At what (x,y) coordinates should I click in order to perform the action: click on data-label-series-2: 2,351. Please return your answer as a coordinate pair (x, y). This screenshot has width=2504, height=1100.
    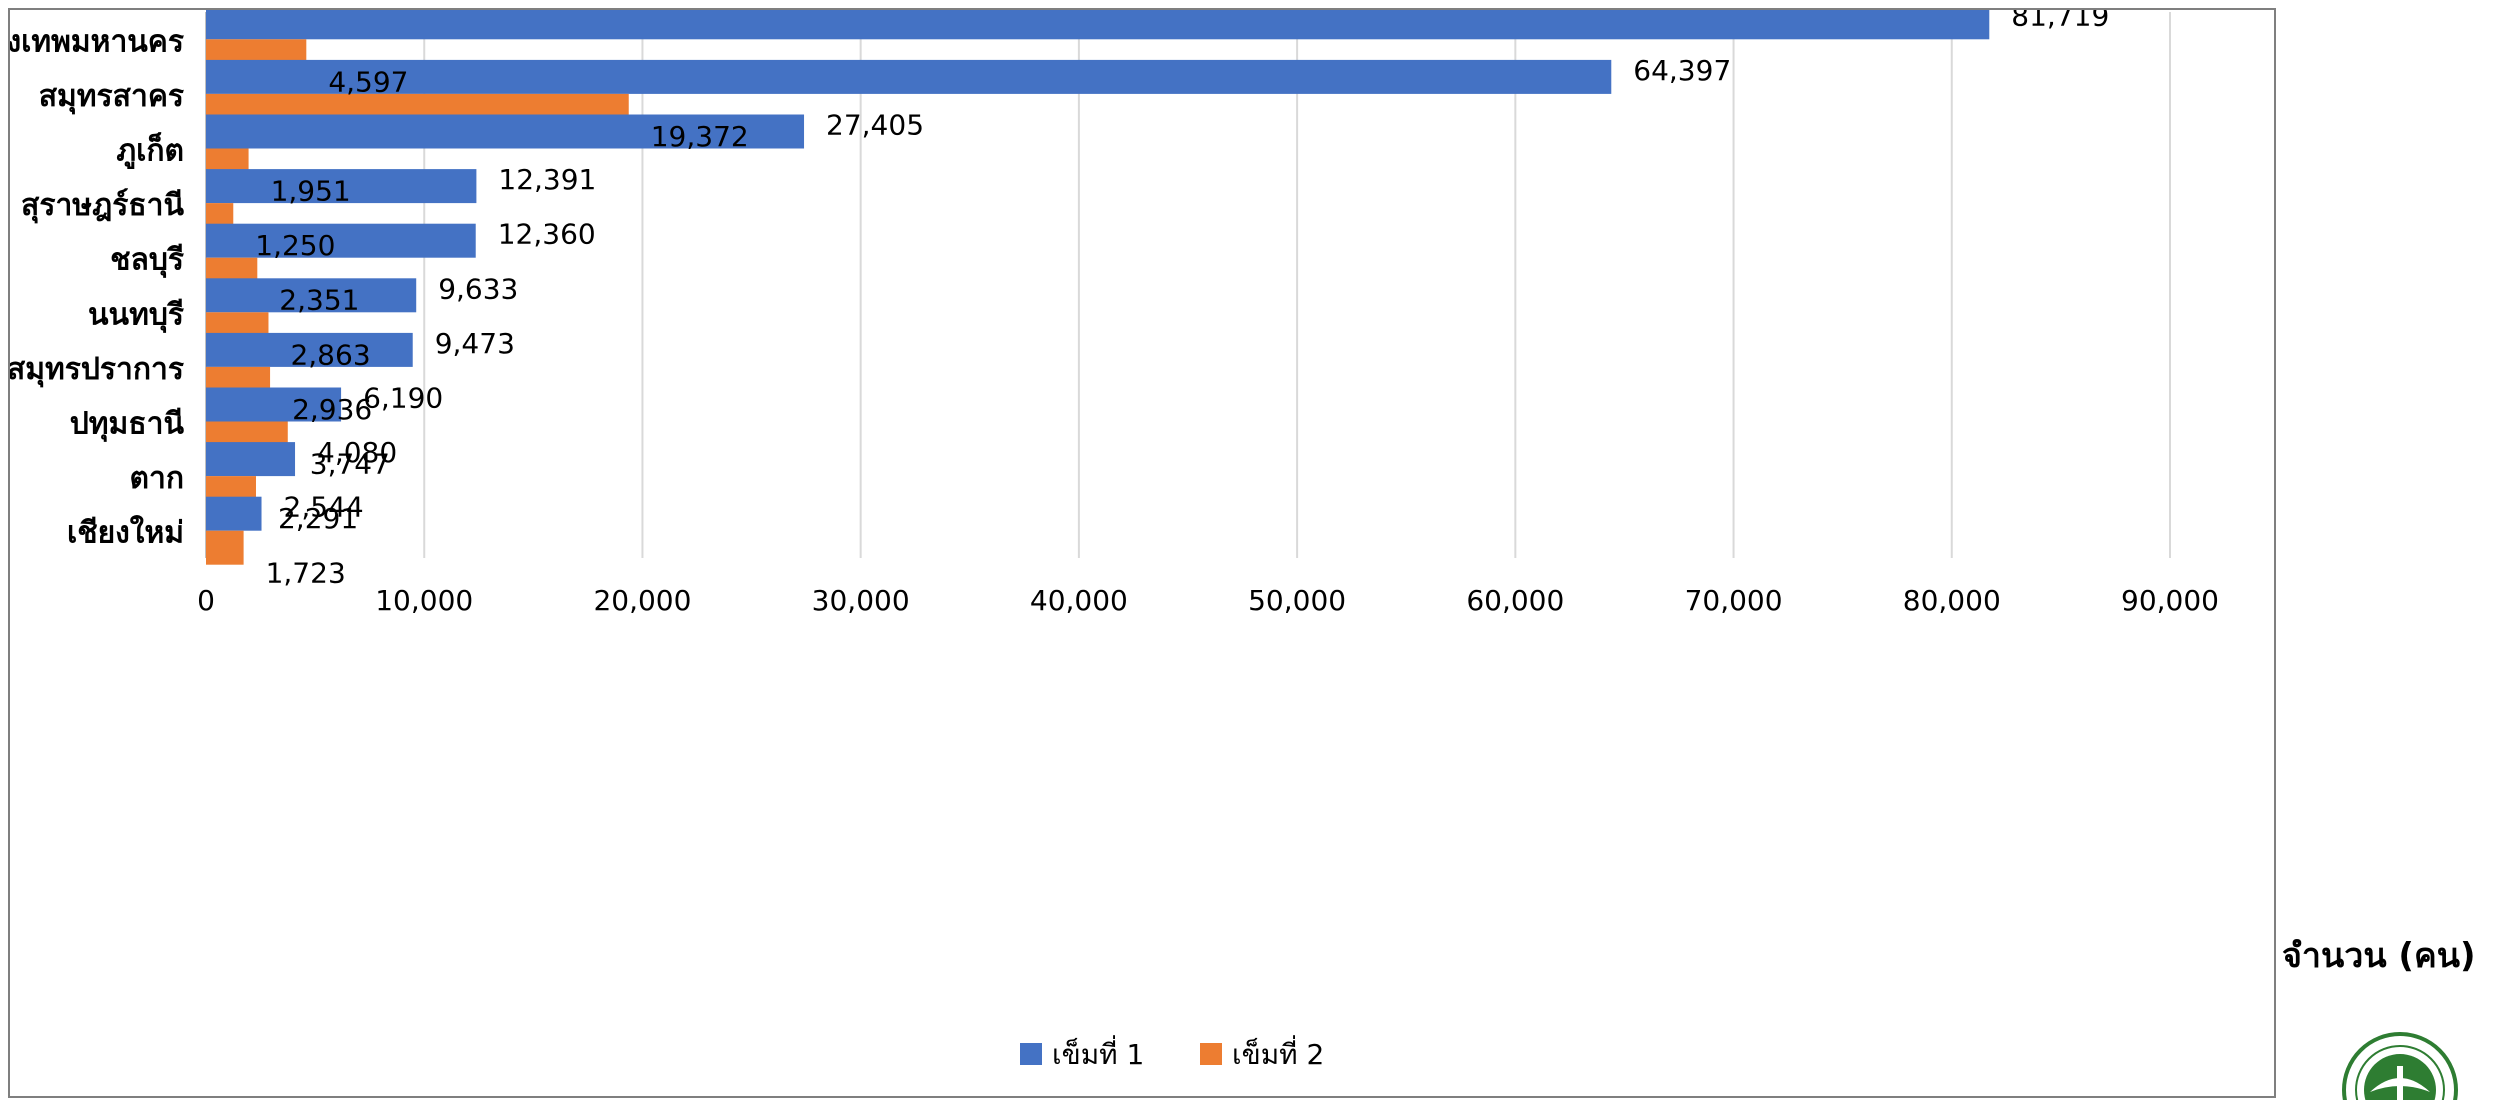
    Looking at the image, I should click on (319, 300).